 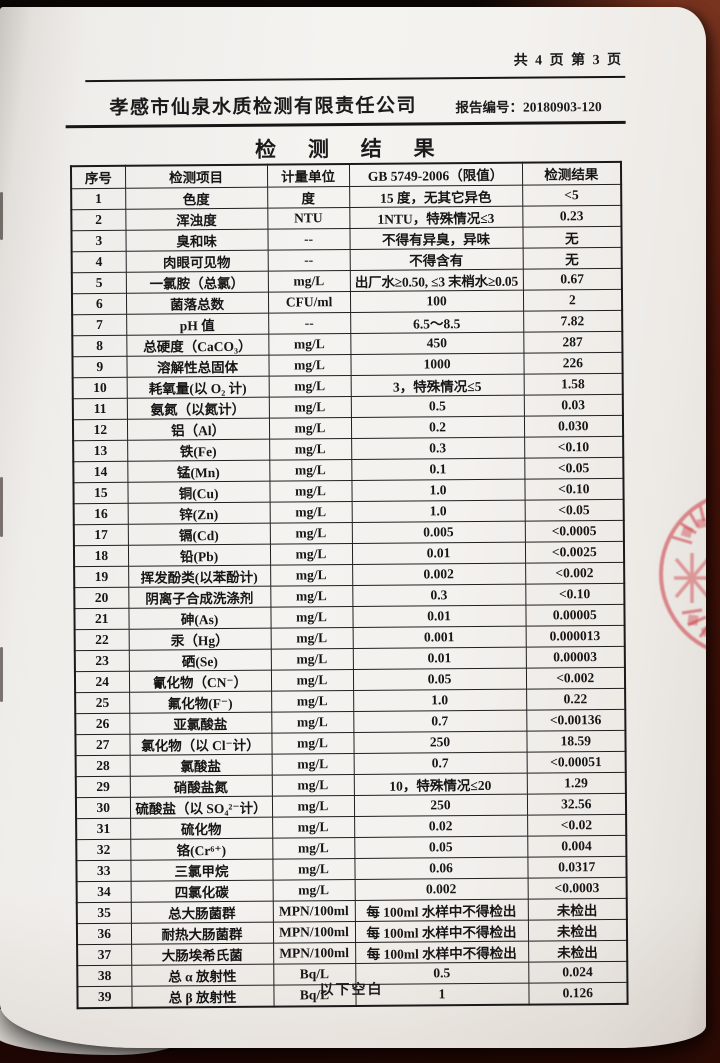 What do you see at coordinates (437, 343) in the screenshot?
I see `cell-limit: 450` at bounding box center [437, 343].